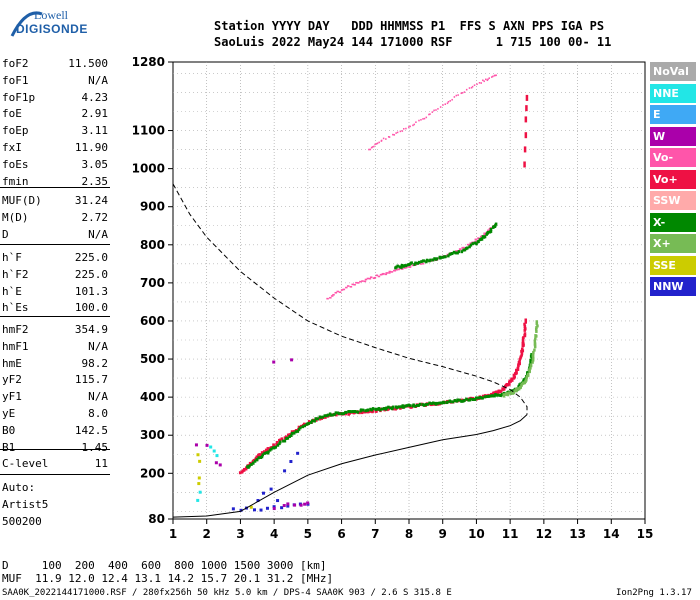 The image size is (700, 600). I want to click on legend-item: E, so click(673, 114).